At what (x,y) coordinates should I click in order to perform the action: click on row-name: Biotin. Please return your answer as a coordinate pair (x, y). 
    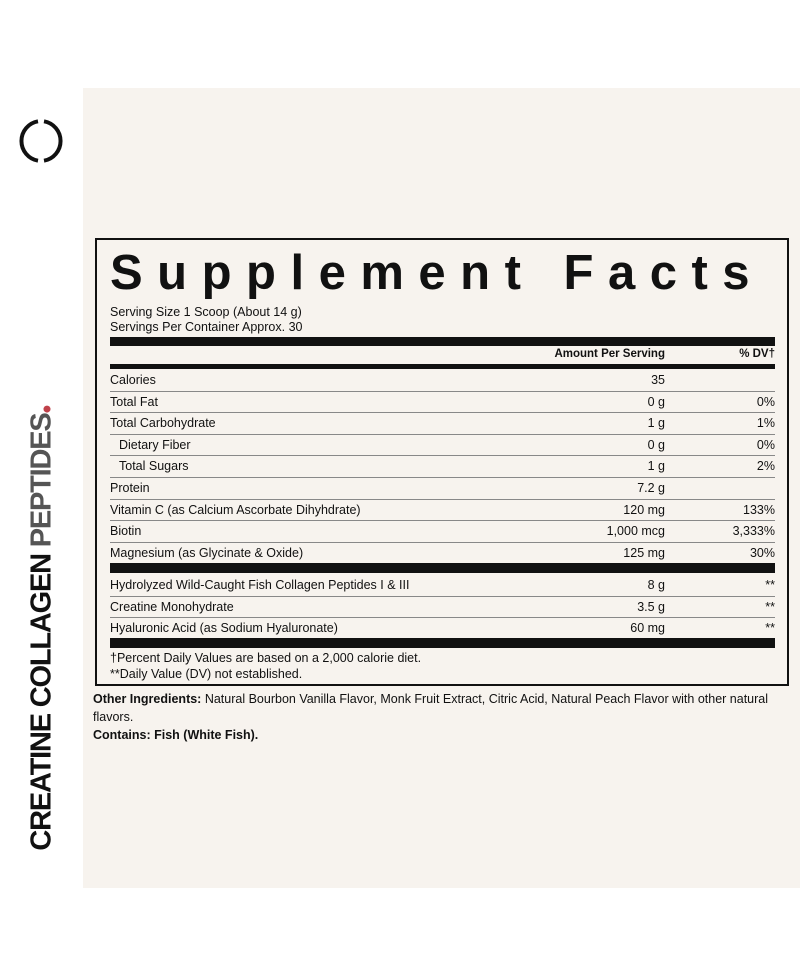
    Looking at the image, I should click on (126, 531).